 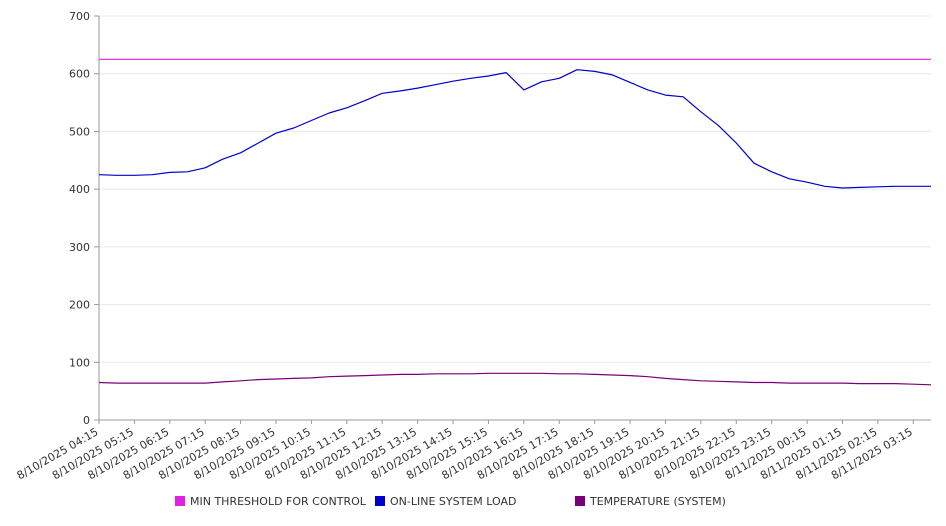 I want to click on legend-label: MIN THRESHOLD FOR CONTROL, so click(x=278, y=501).